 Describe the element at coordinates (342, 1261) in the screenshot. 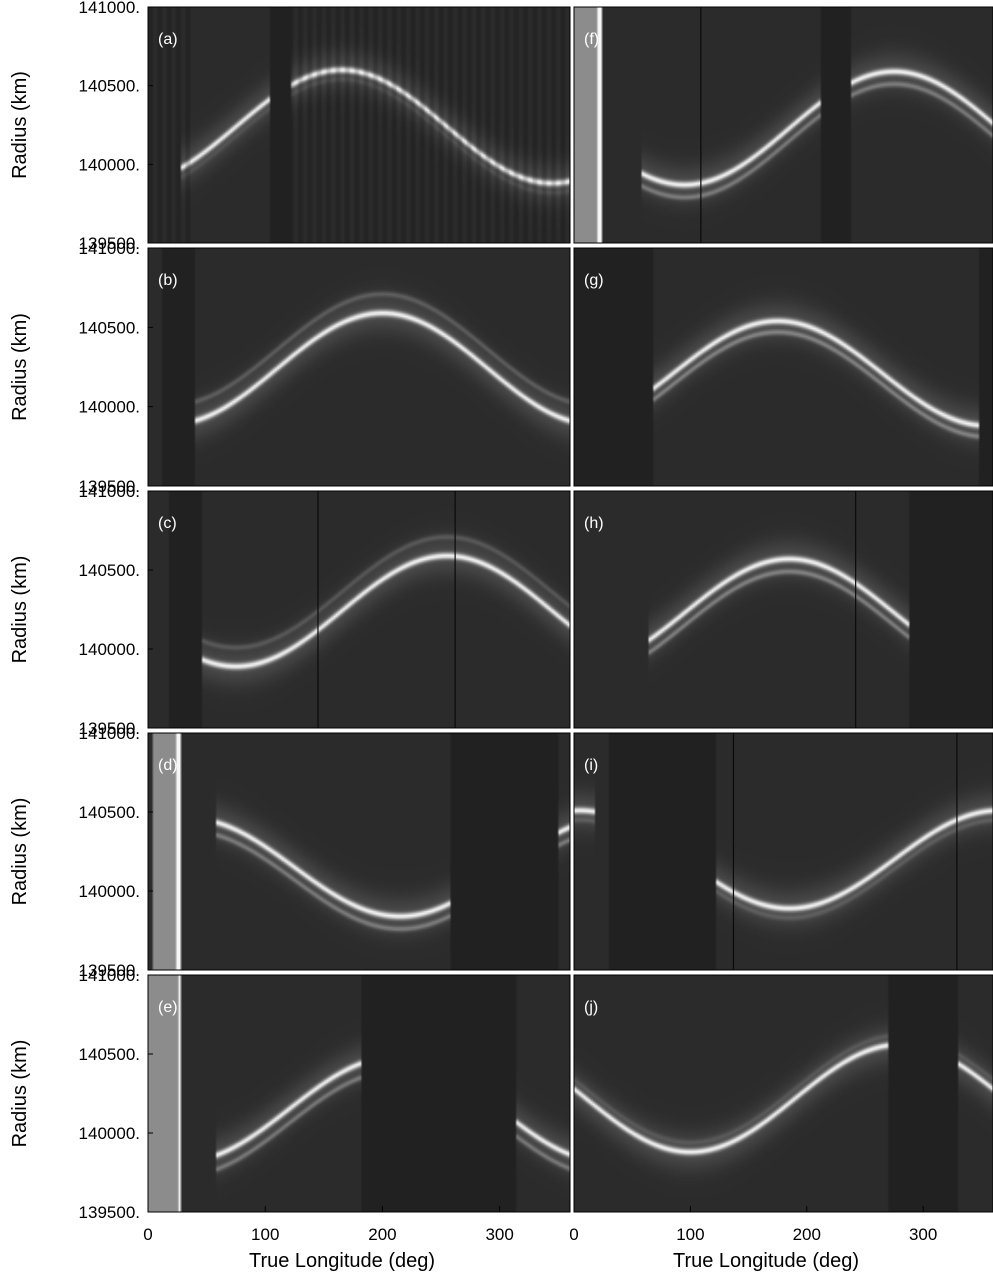

I see `x-axis-title-left: True Longitude (deg)` at that location.